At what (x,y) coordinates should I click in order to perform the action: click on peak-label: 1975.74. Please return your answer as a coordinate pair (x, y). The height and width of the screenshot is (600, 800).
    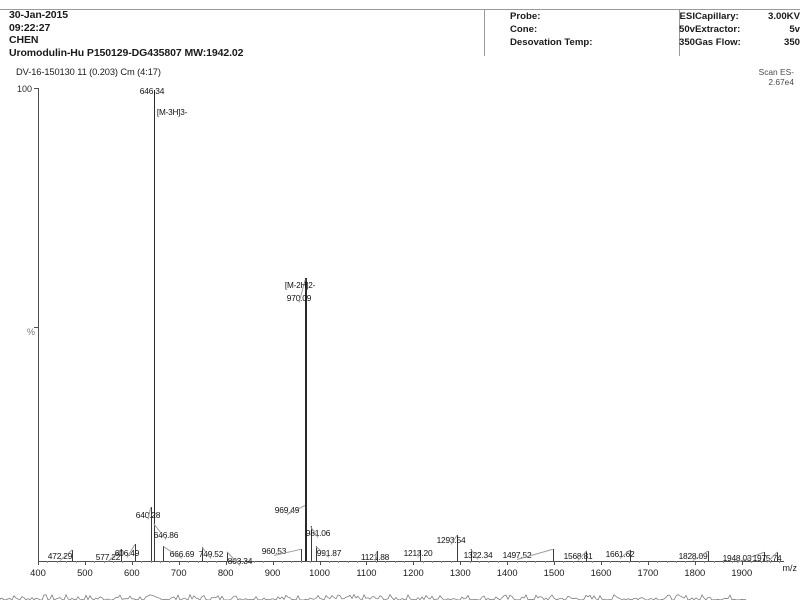
    Looking at the image, I should click on (767, 558).